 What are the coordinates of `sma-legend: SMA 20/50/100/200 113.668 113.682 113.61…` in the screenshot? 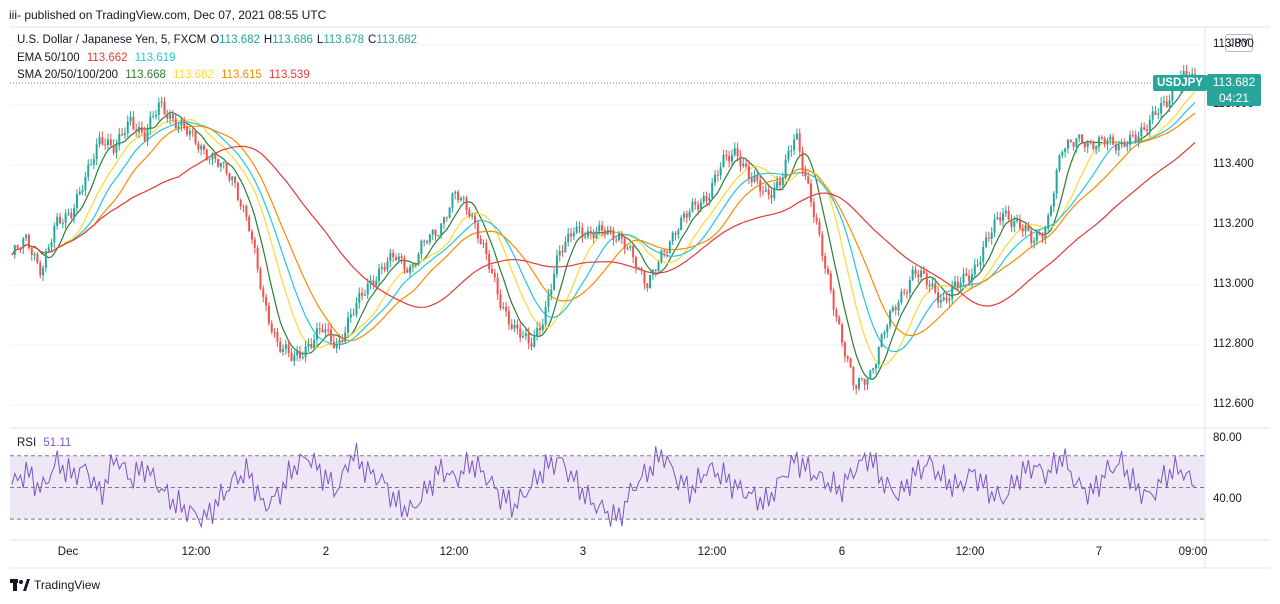 It's located at (165, 75).